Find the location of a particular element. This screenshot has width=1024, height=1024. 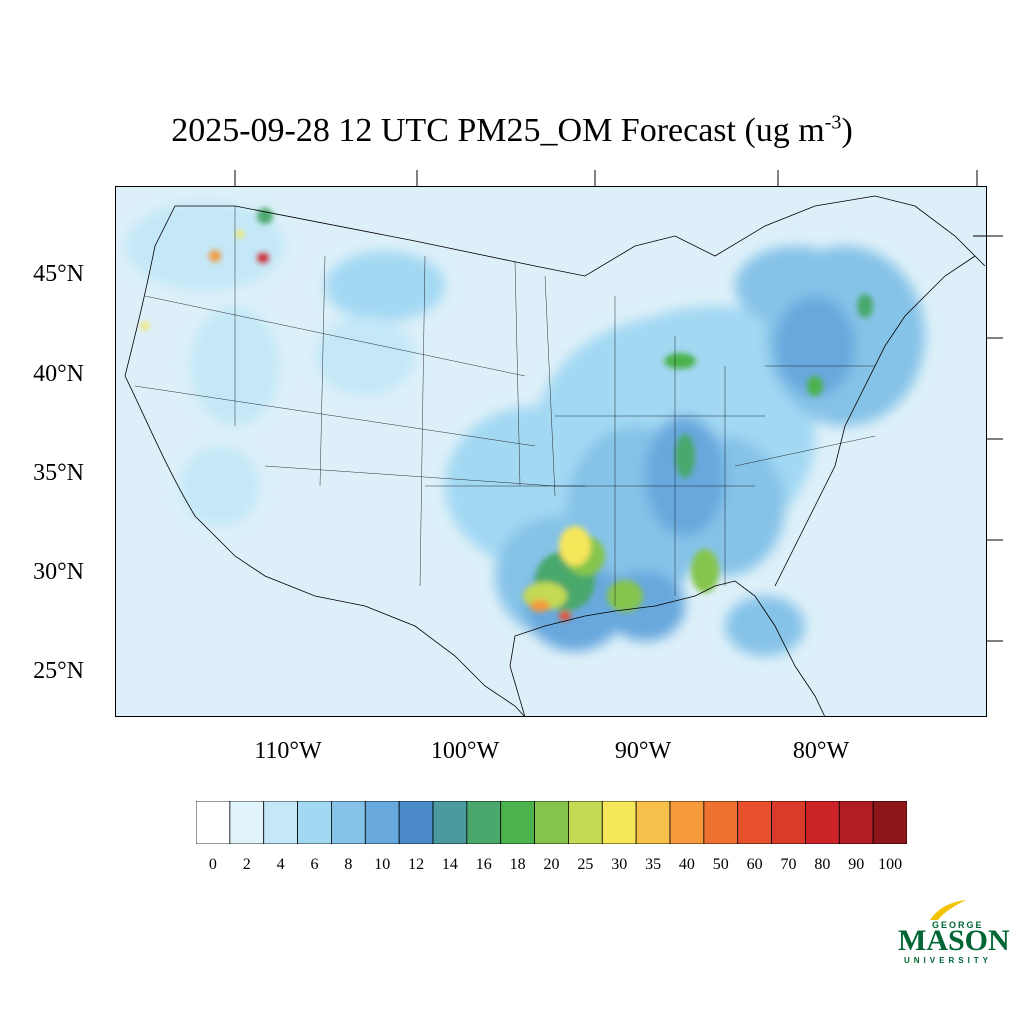

colorbar-tick-label: 30 is located at coordinates (619, 864).